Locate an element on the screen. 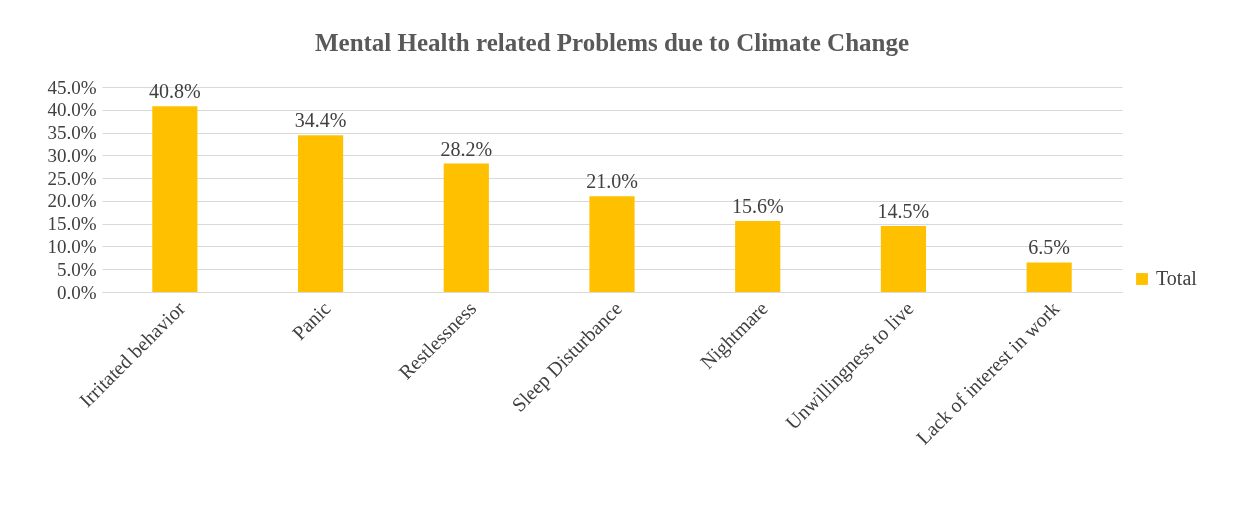 The image size is (1259, 521). y-tick-label: 40.0% is located at coordinates (72, 110).